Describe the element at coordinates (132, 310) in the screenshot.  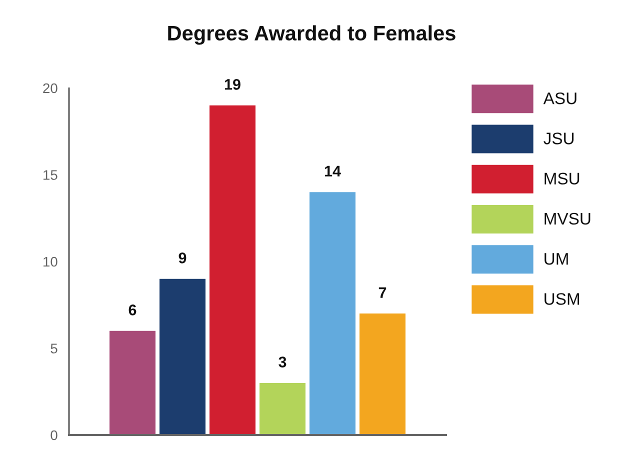
I see `data-label: 6` at that location.